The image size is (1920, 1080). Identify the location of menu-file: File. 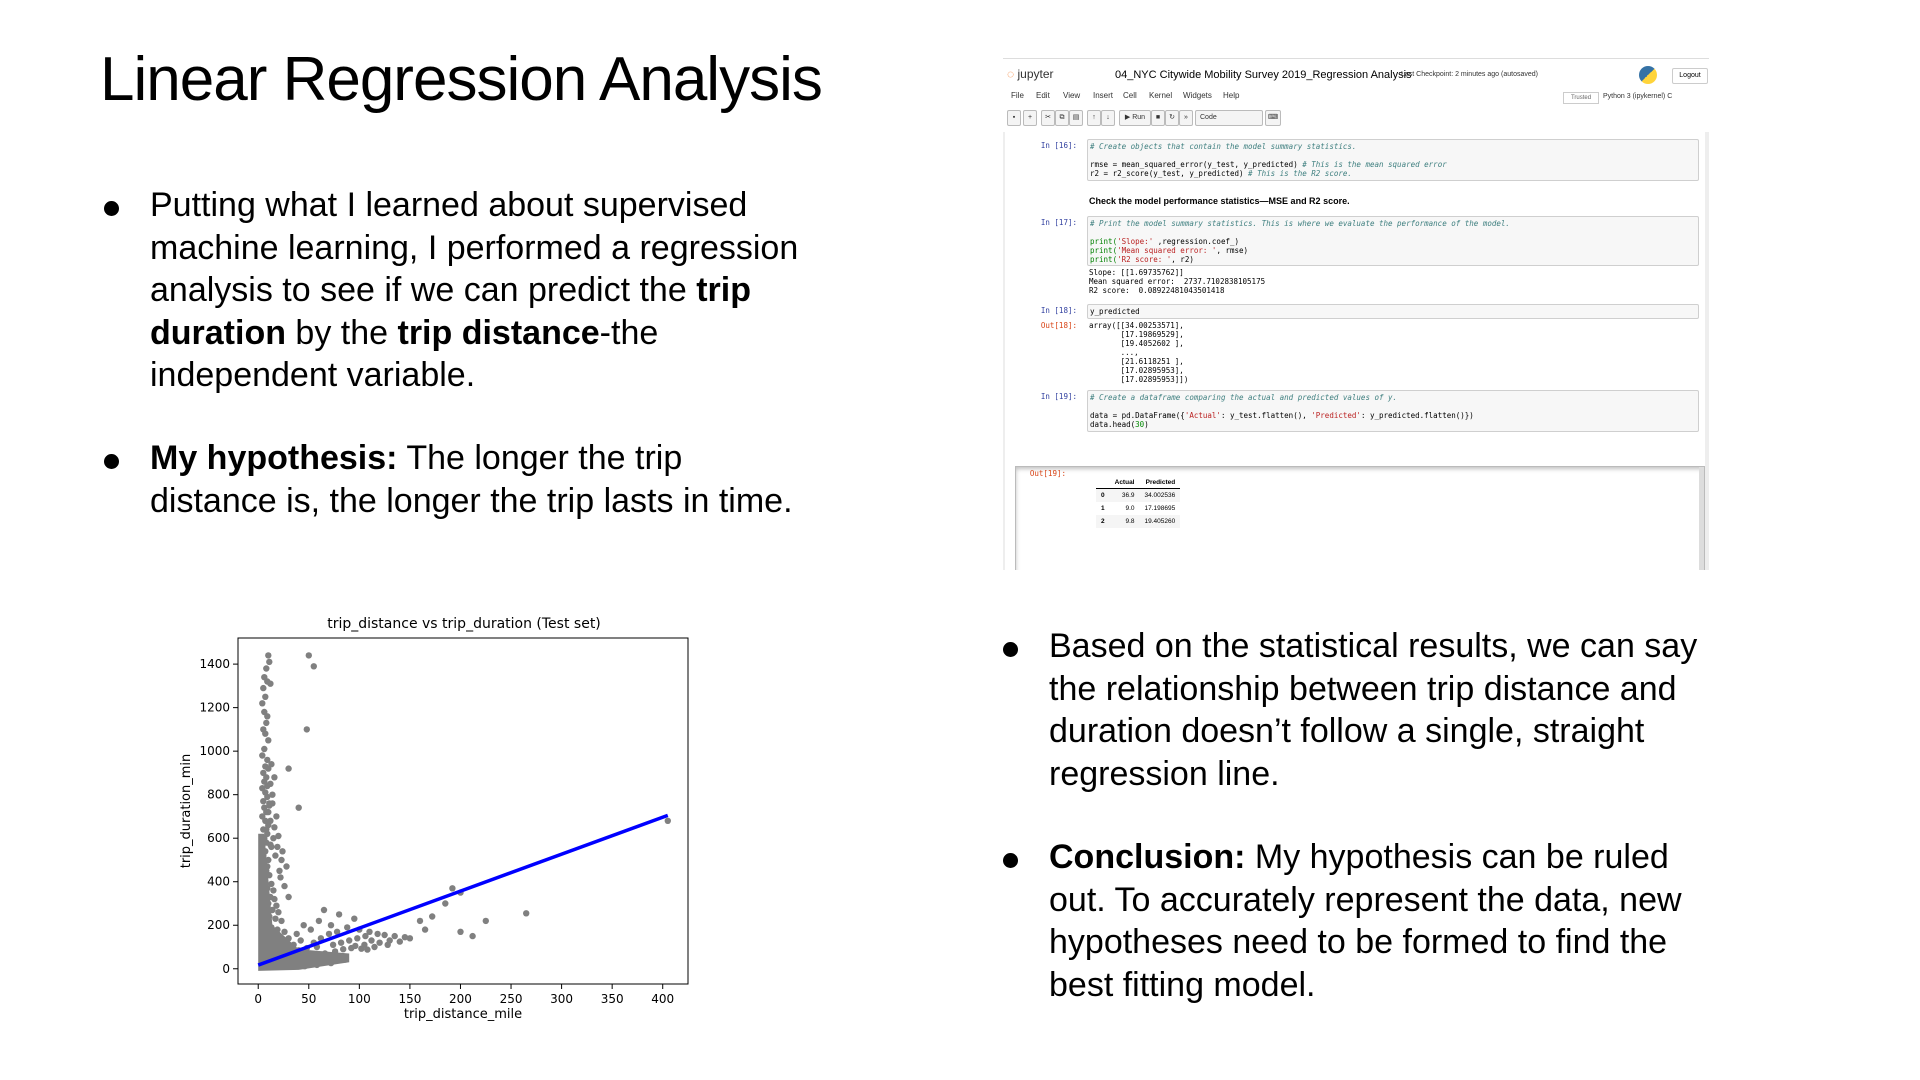
(1017, 95).